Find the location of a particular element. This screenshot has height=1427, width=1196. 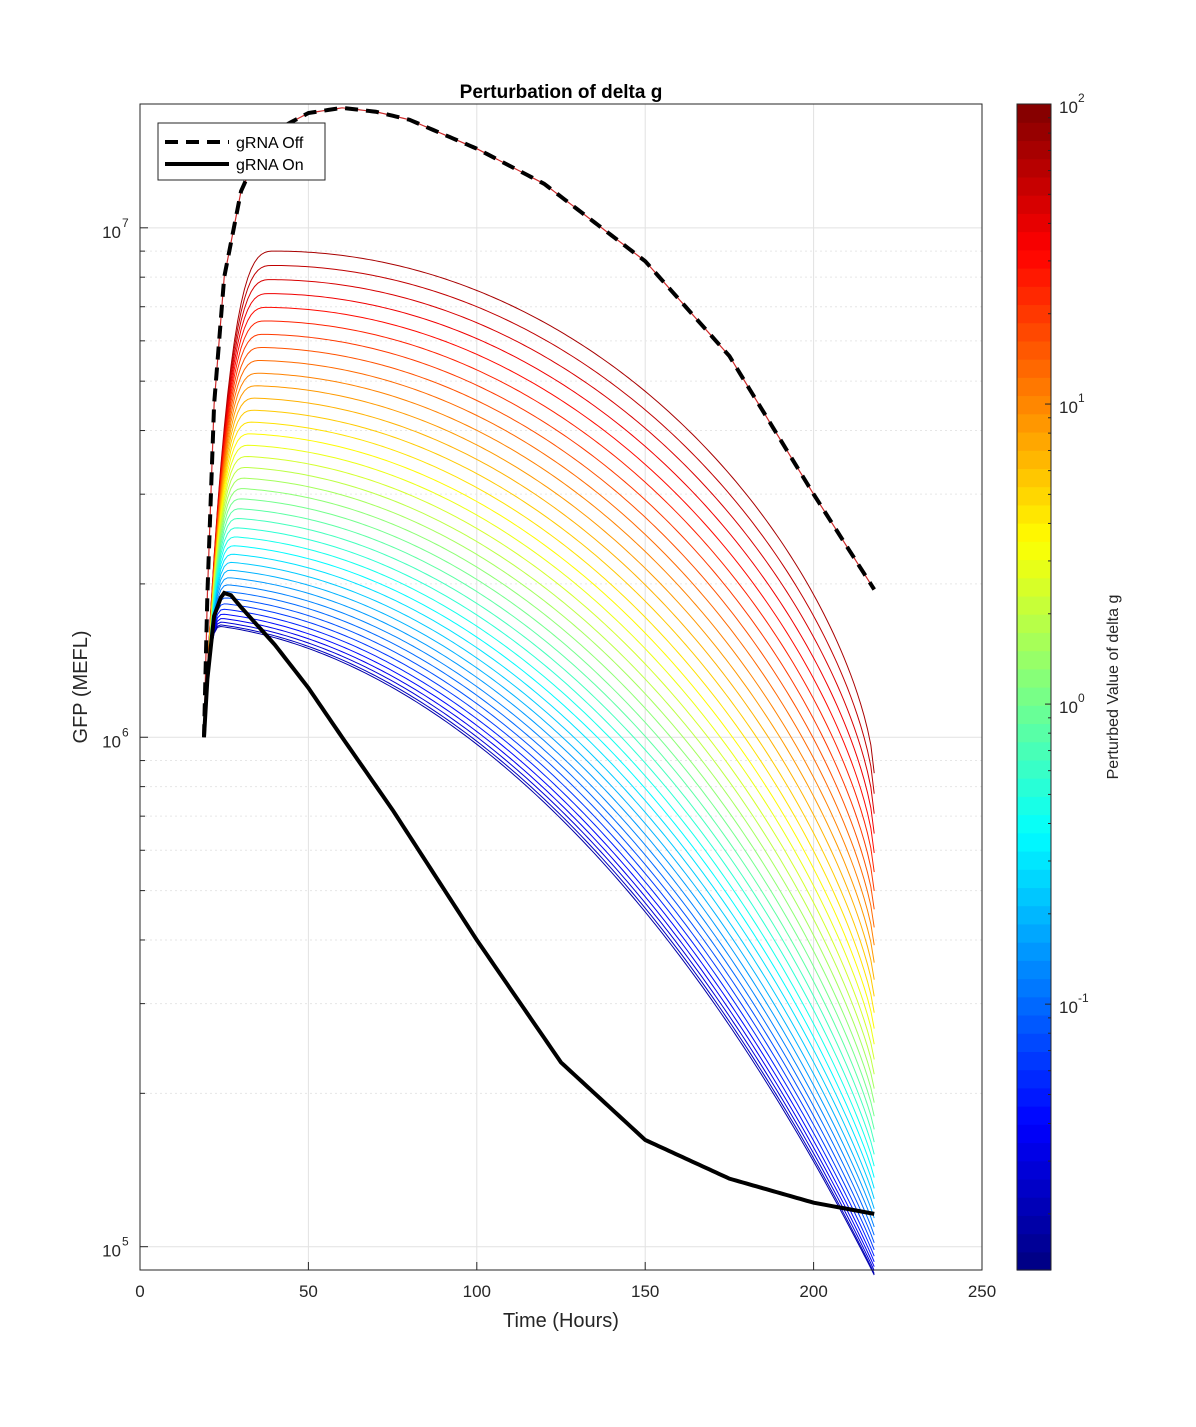

x-tick-label: 150 is located at coordinates (645, 1291).